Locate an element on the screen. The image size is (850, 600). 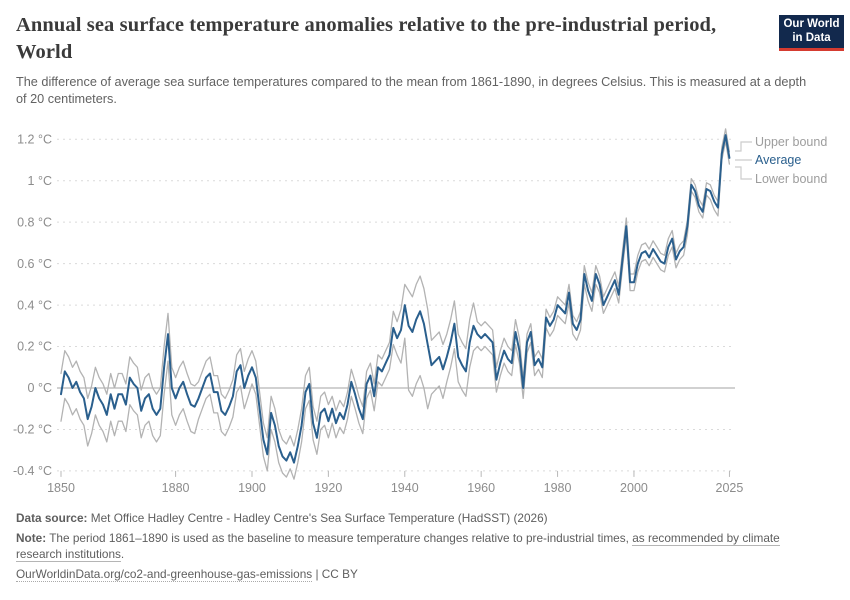
y-tick-label: 0 °C is located at coordinates (40, 388).